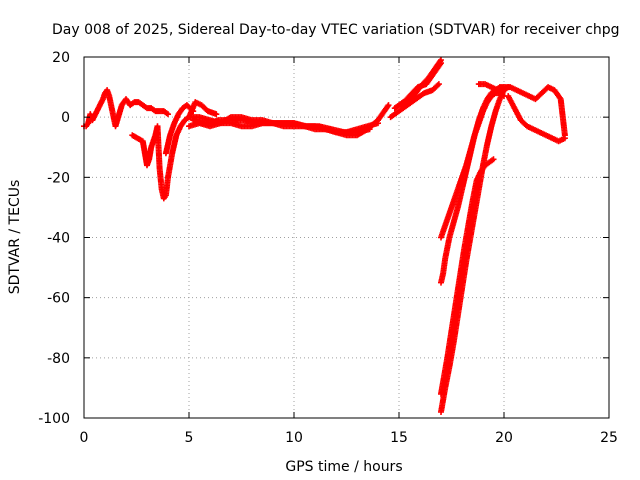 The height and width of the screenshot is (480, 640). Describe the element at coordinates (15, 237) in the screenshot. I see `y-axis-label: SDTVAR / TECUs` at that location.